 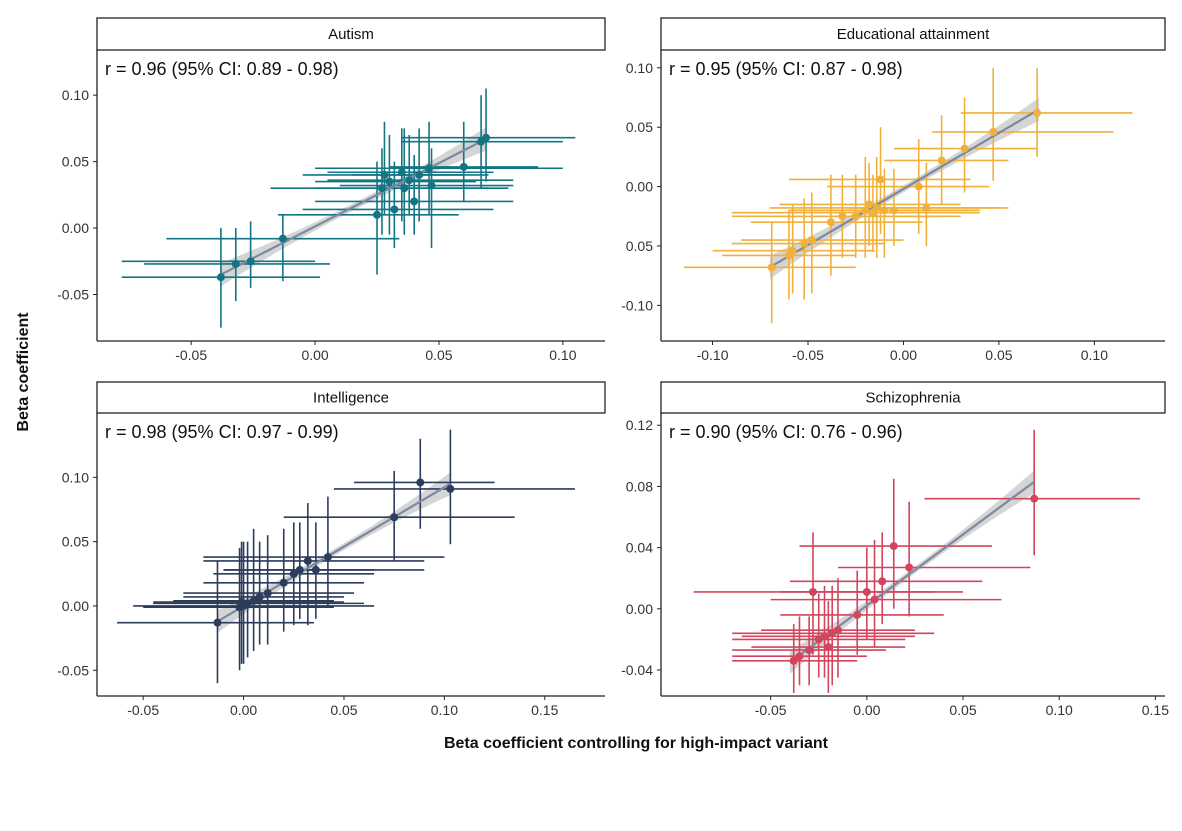 What do you see at coordinates (639, 425) in the screenshot?
I see `y-tick-label: 0.12` at bounding box center [639, 425].